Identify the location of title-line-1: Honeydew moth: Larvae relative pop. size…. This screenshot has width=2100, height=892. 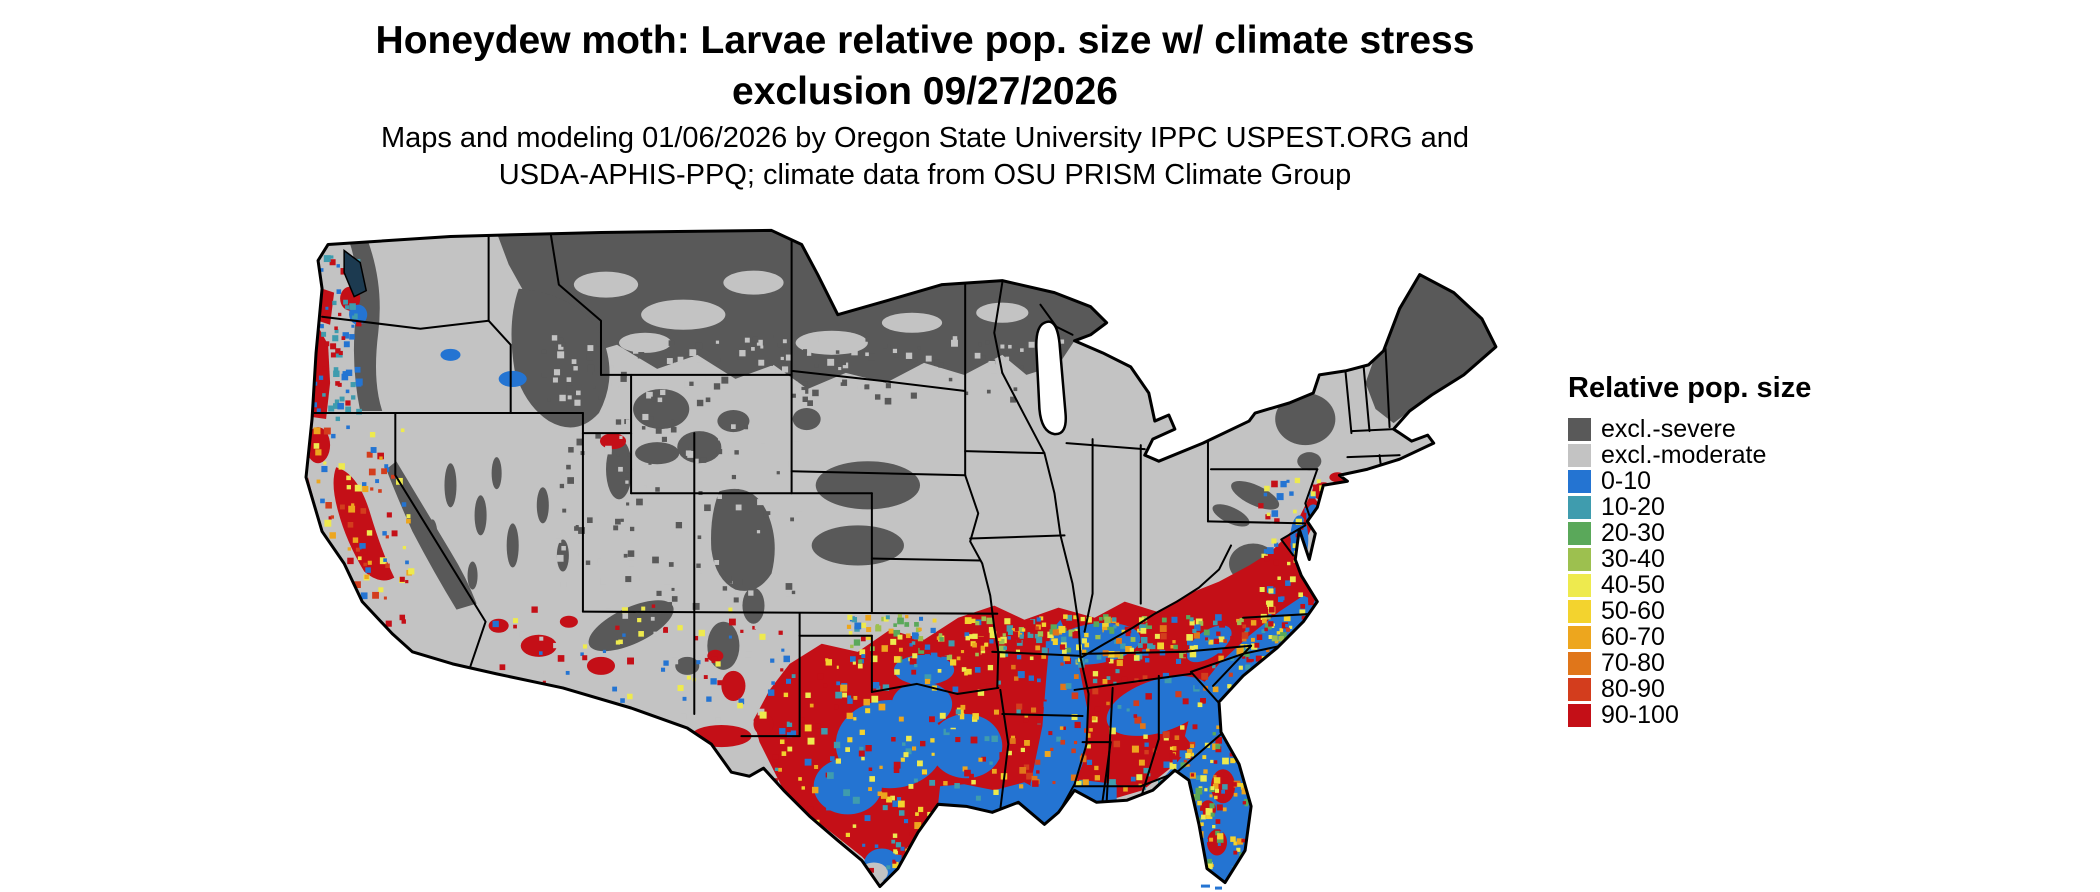
(925, 40).